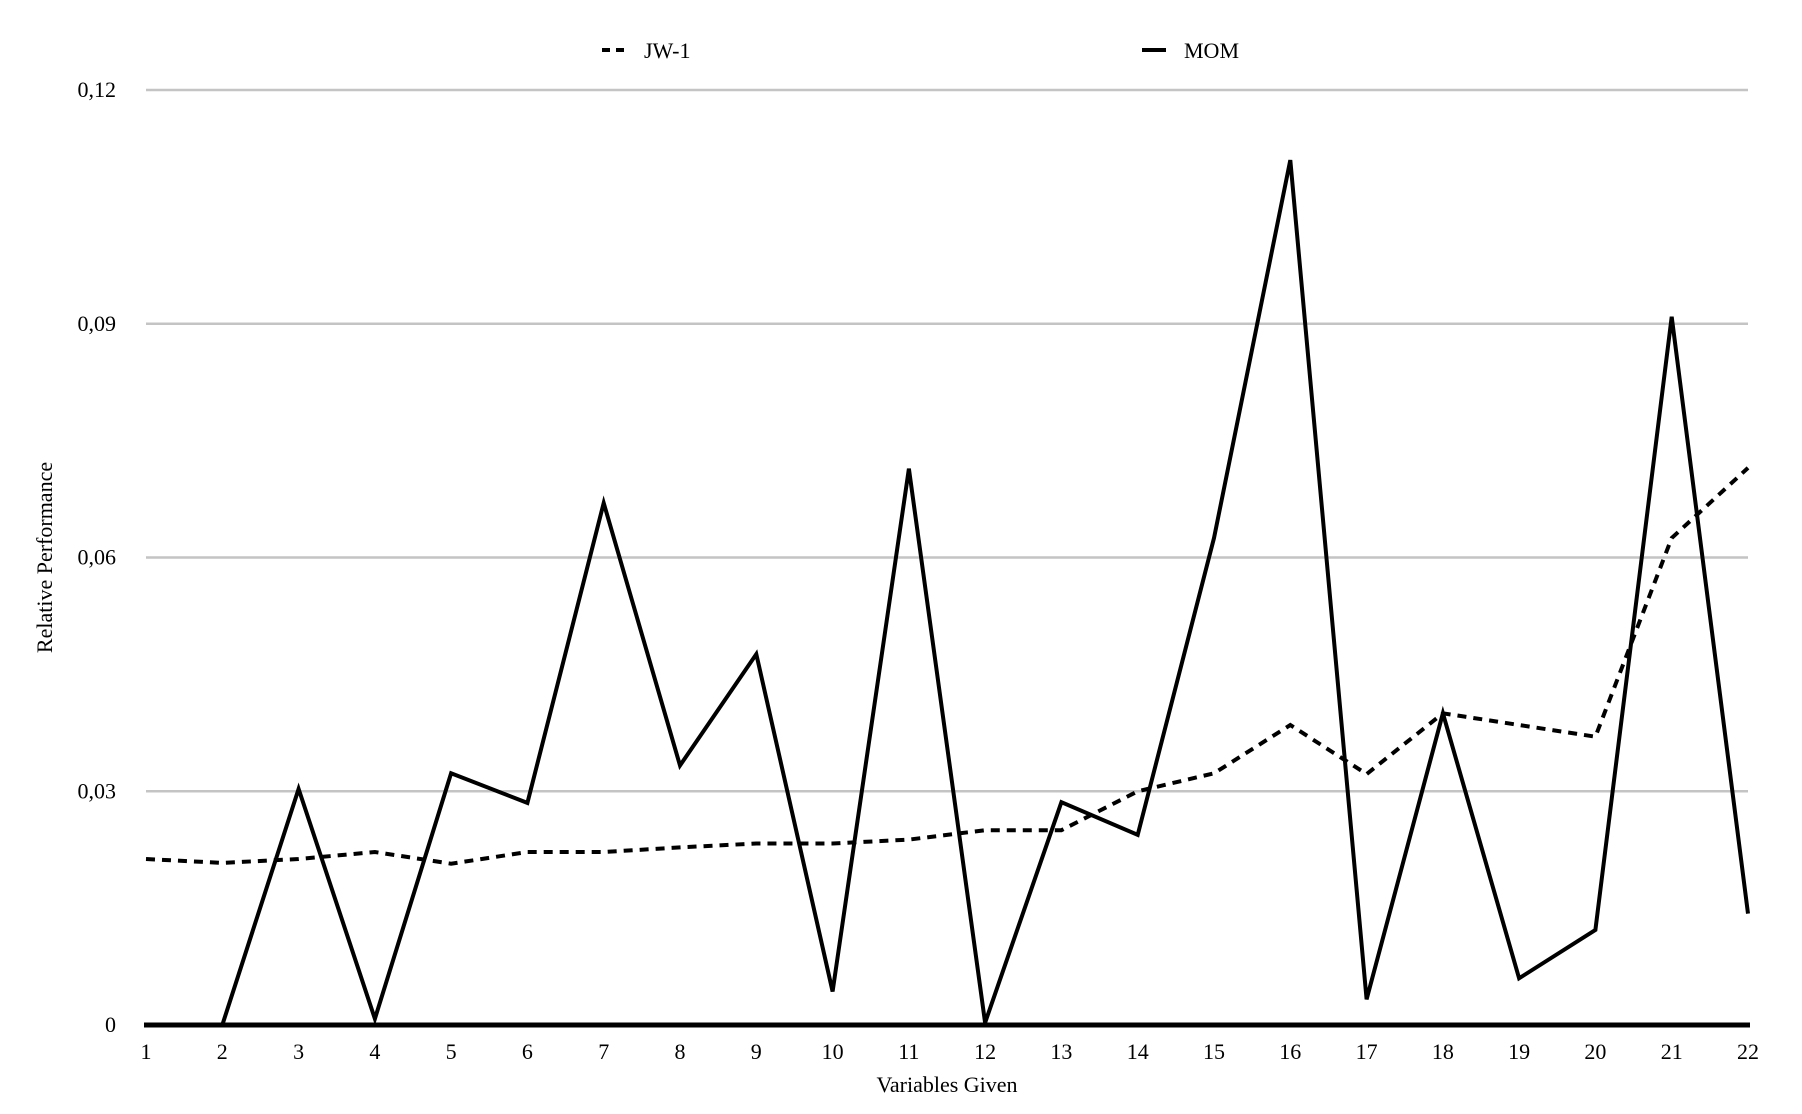 Image resolution: width=1802 pixels, height=1114 pixels. Describe the element at coordinates (110, 1024) in the screenshot. I see `y-tick-label: 0` at that location.